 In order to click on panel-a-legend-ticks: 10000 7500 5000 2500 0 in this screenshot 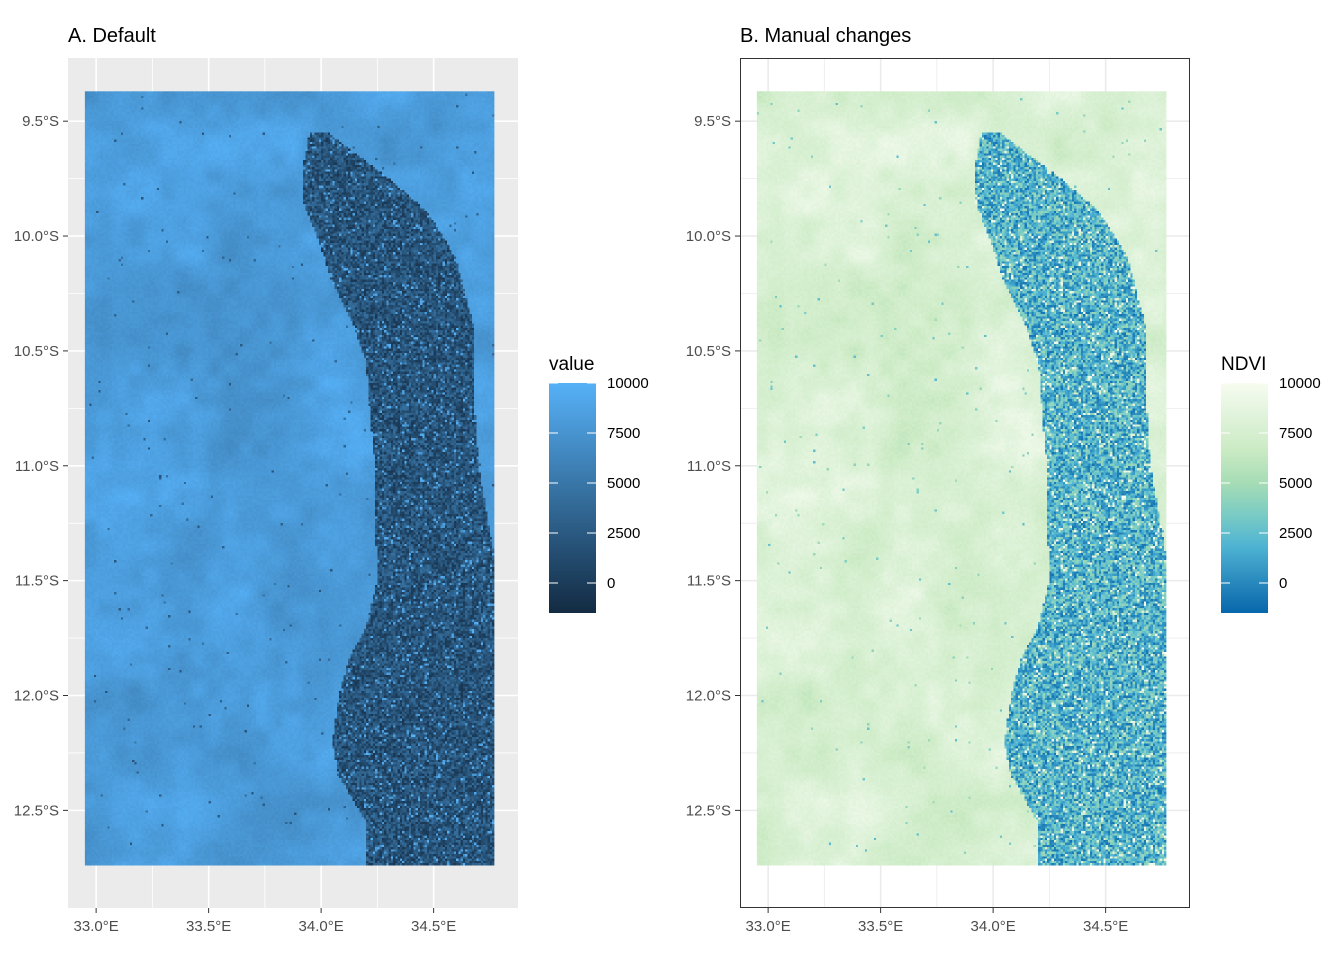, I will do `click(599, 483)`.